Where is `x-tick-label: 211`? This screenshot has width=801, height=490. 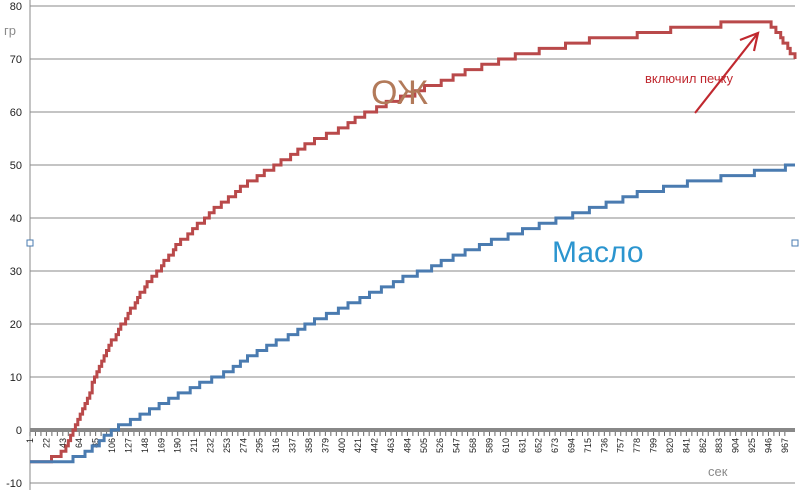
x-tick-label: 211 is located at coordinates (194, 445).